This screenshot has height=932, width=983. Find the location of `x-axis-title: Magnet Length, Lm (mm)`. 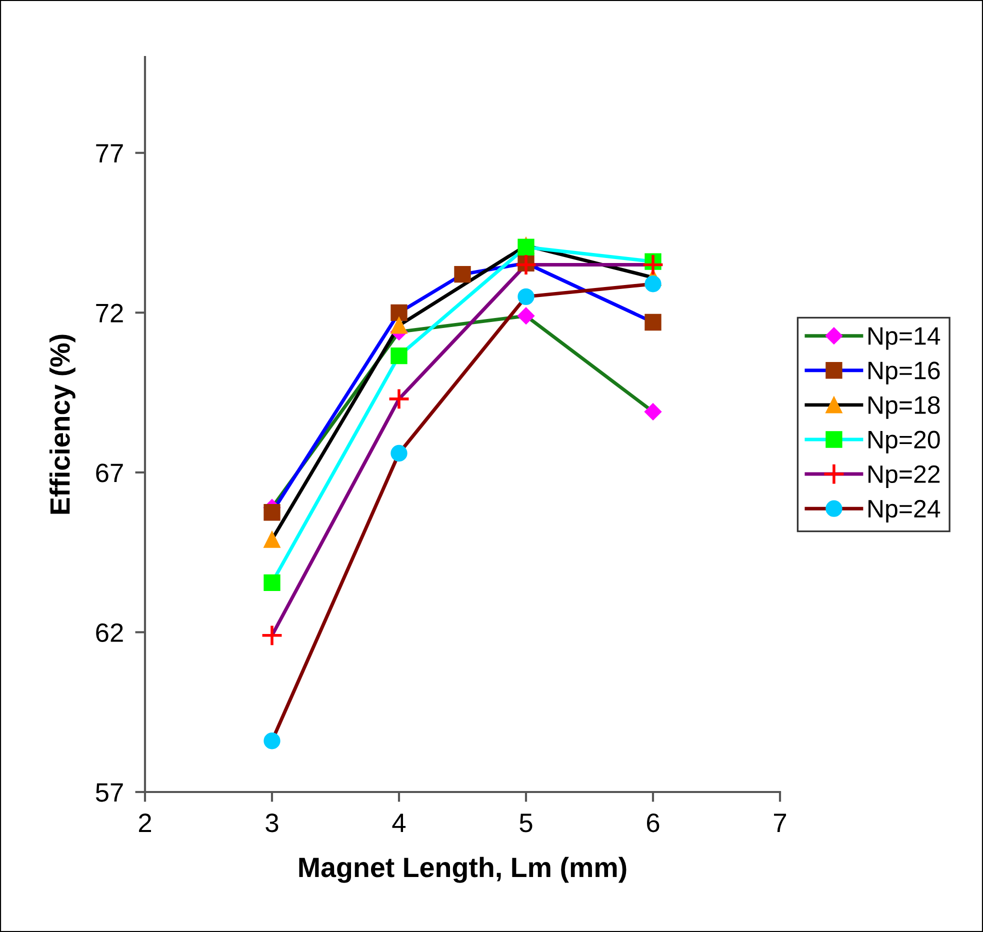

x-axis-title: Magnet Length, Lm (mm) is located at coordinates (462, 869).